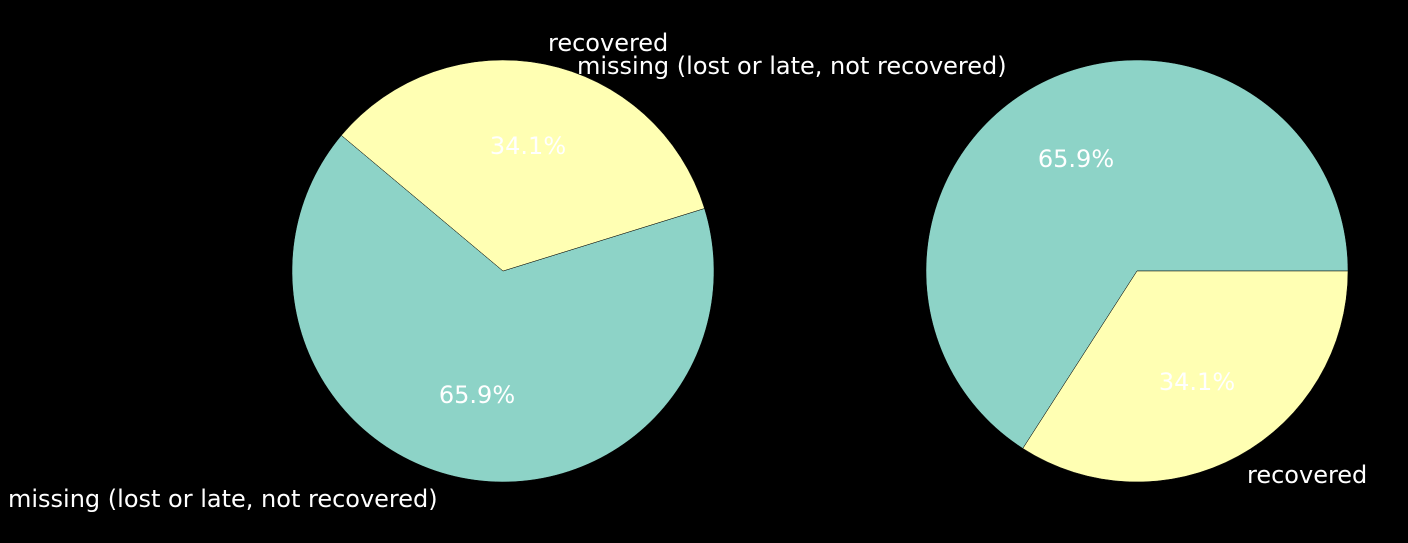 The height and width of the screenshot is (543, 1408). Describe the element at coordinates (523, 165) in the screenshot. I see `pie-left-slice-recovered` at that location.